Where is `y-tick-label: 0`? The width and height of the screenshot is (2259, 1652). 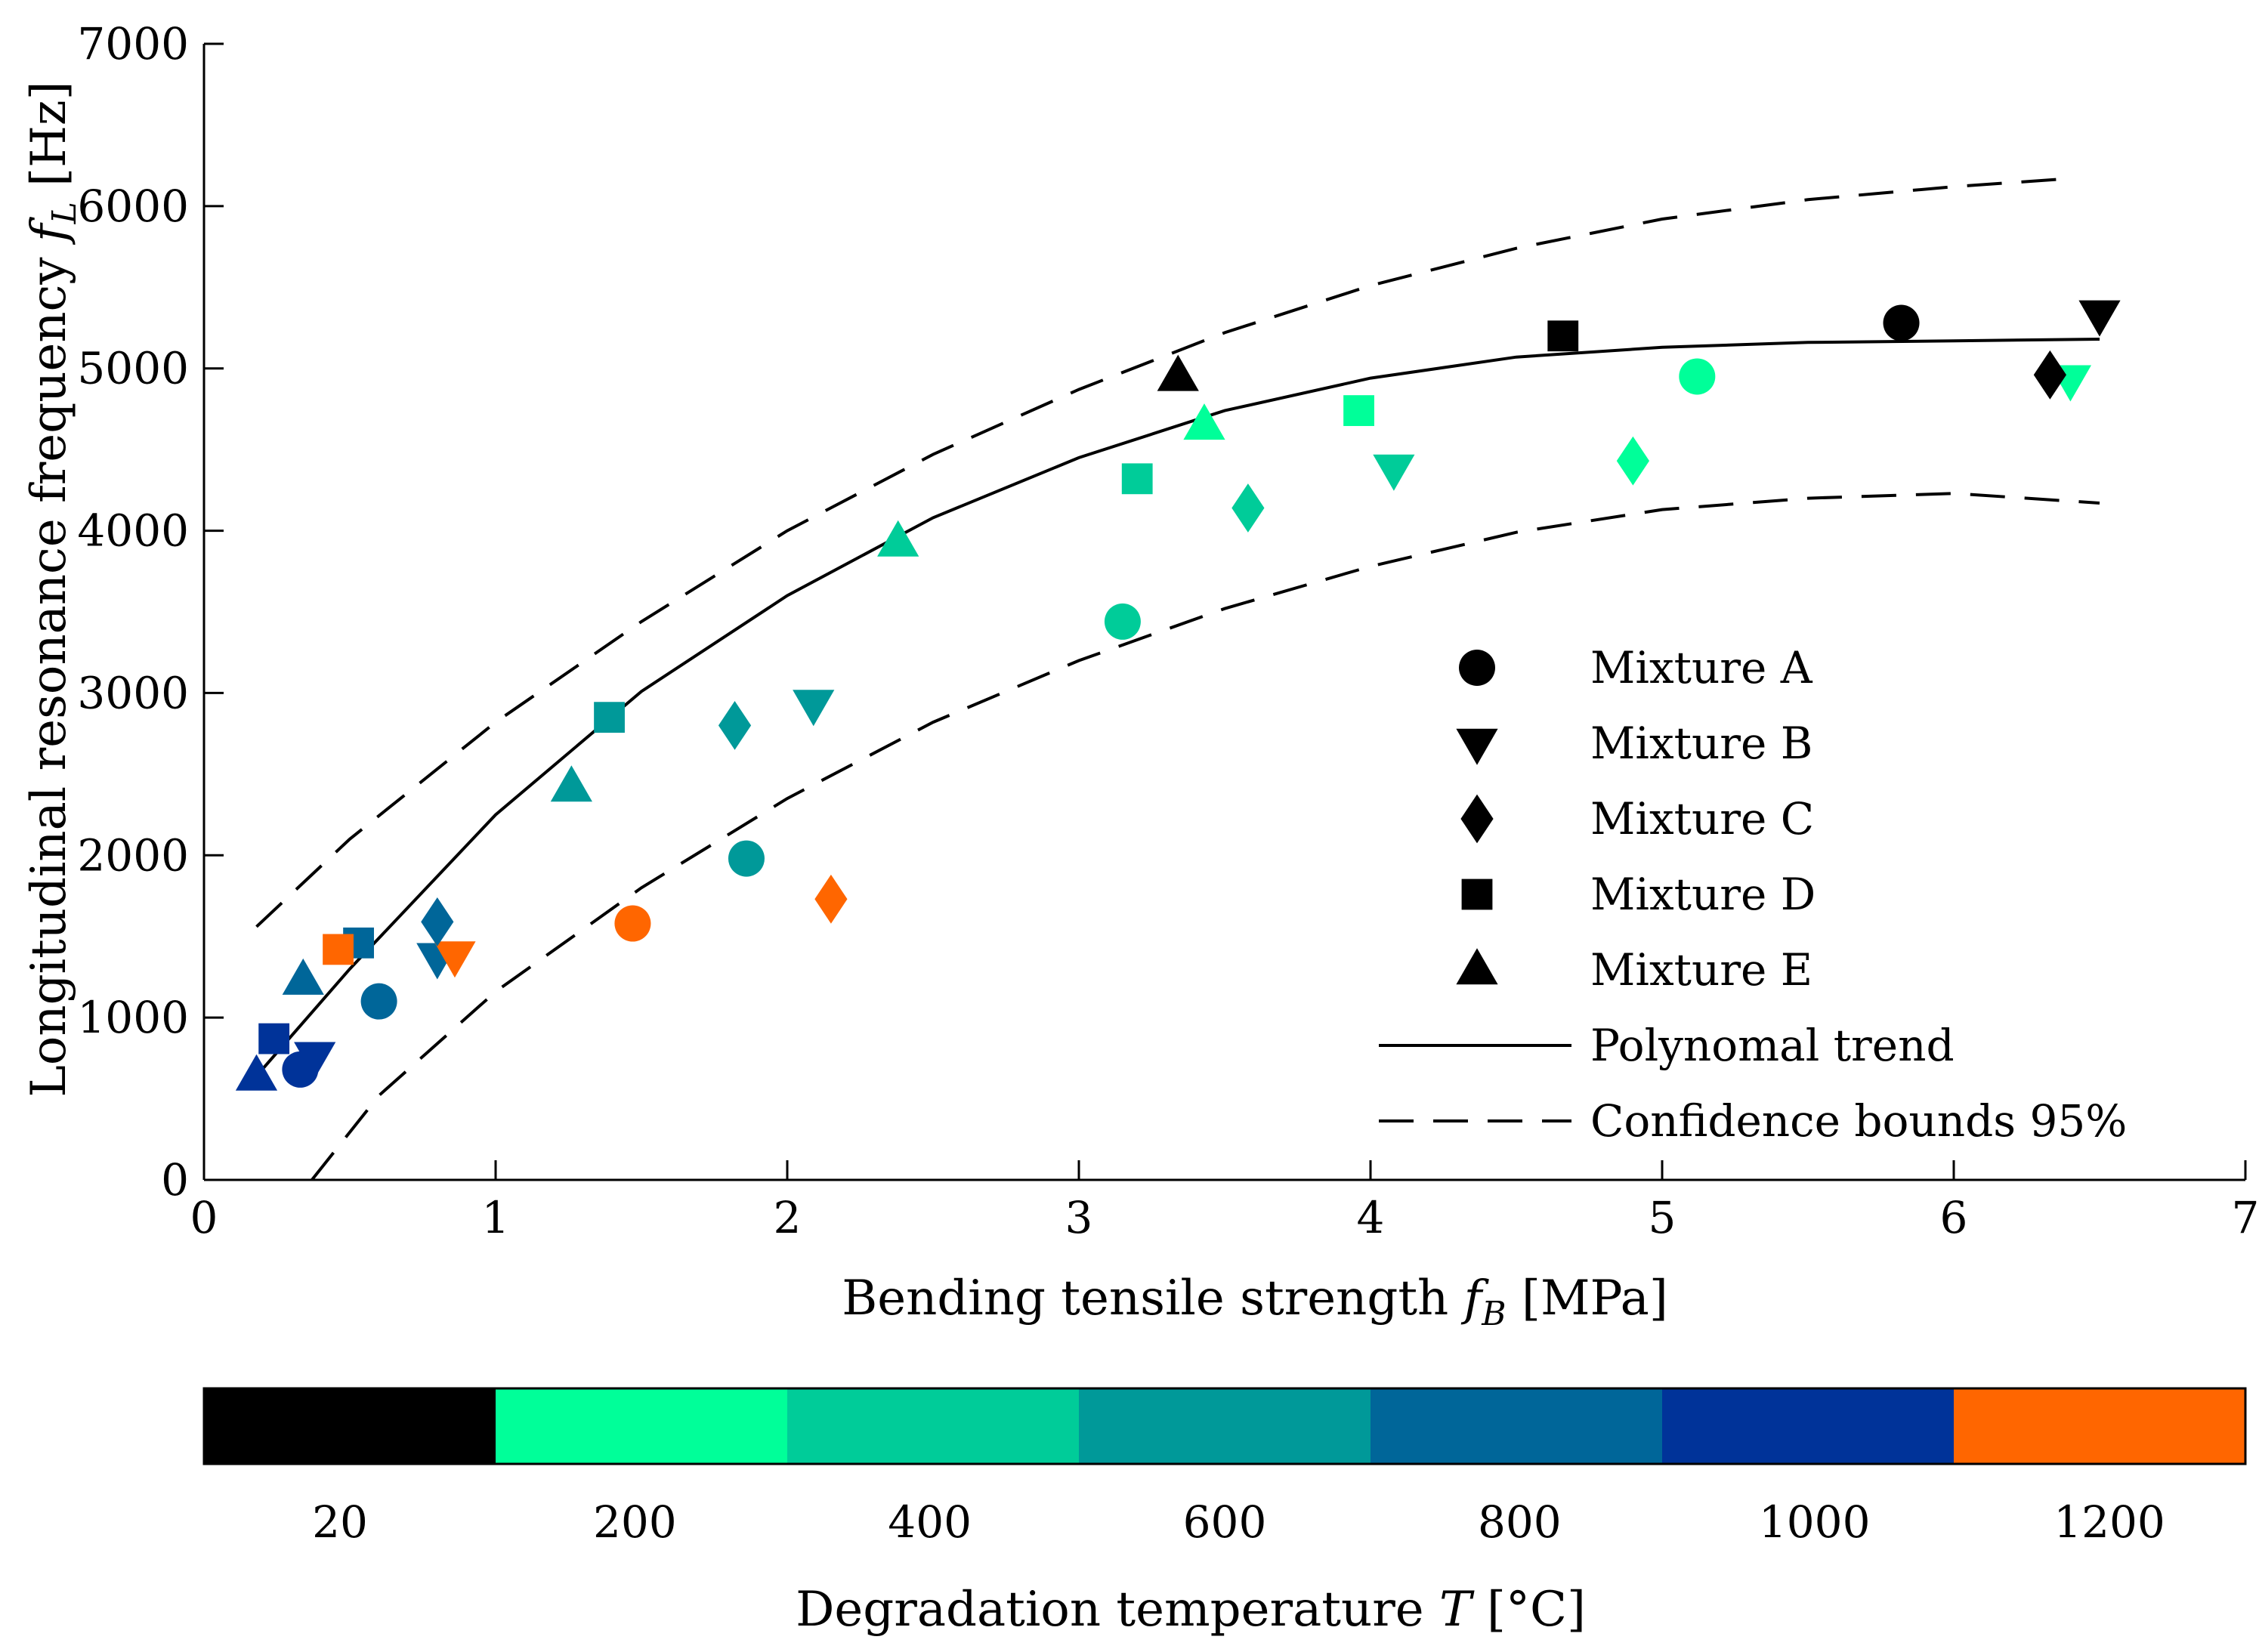 y-tick-label: 0 is located at coordinates (175, 1180).